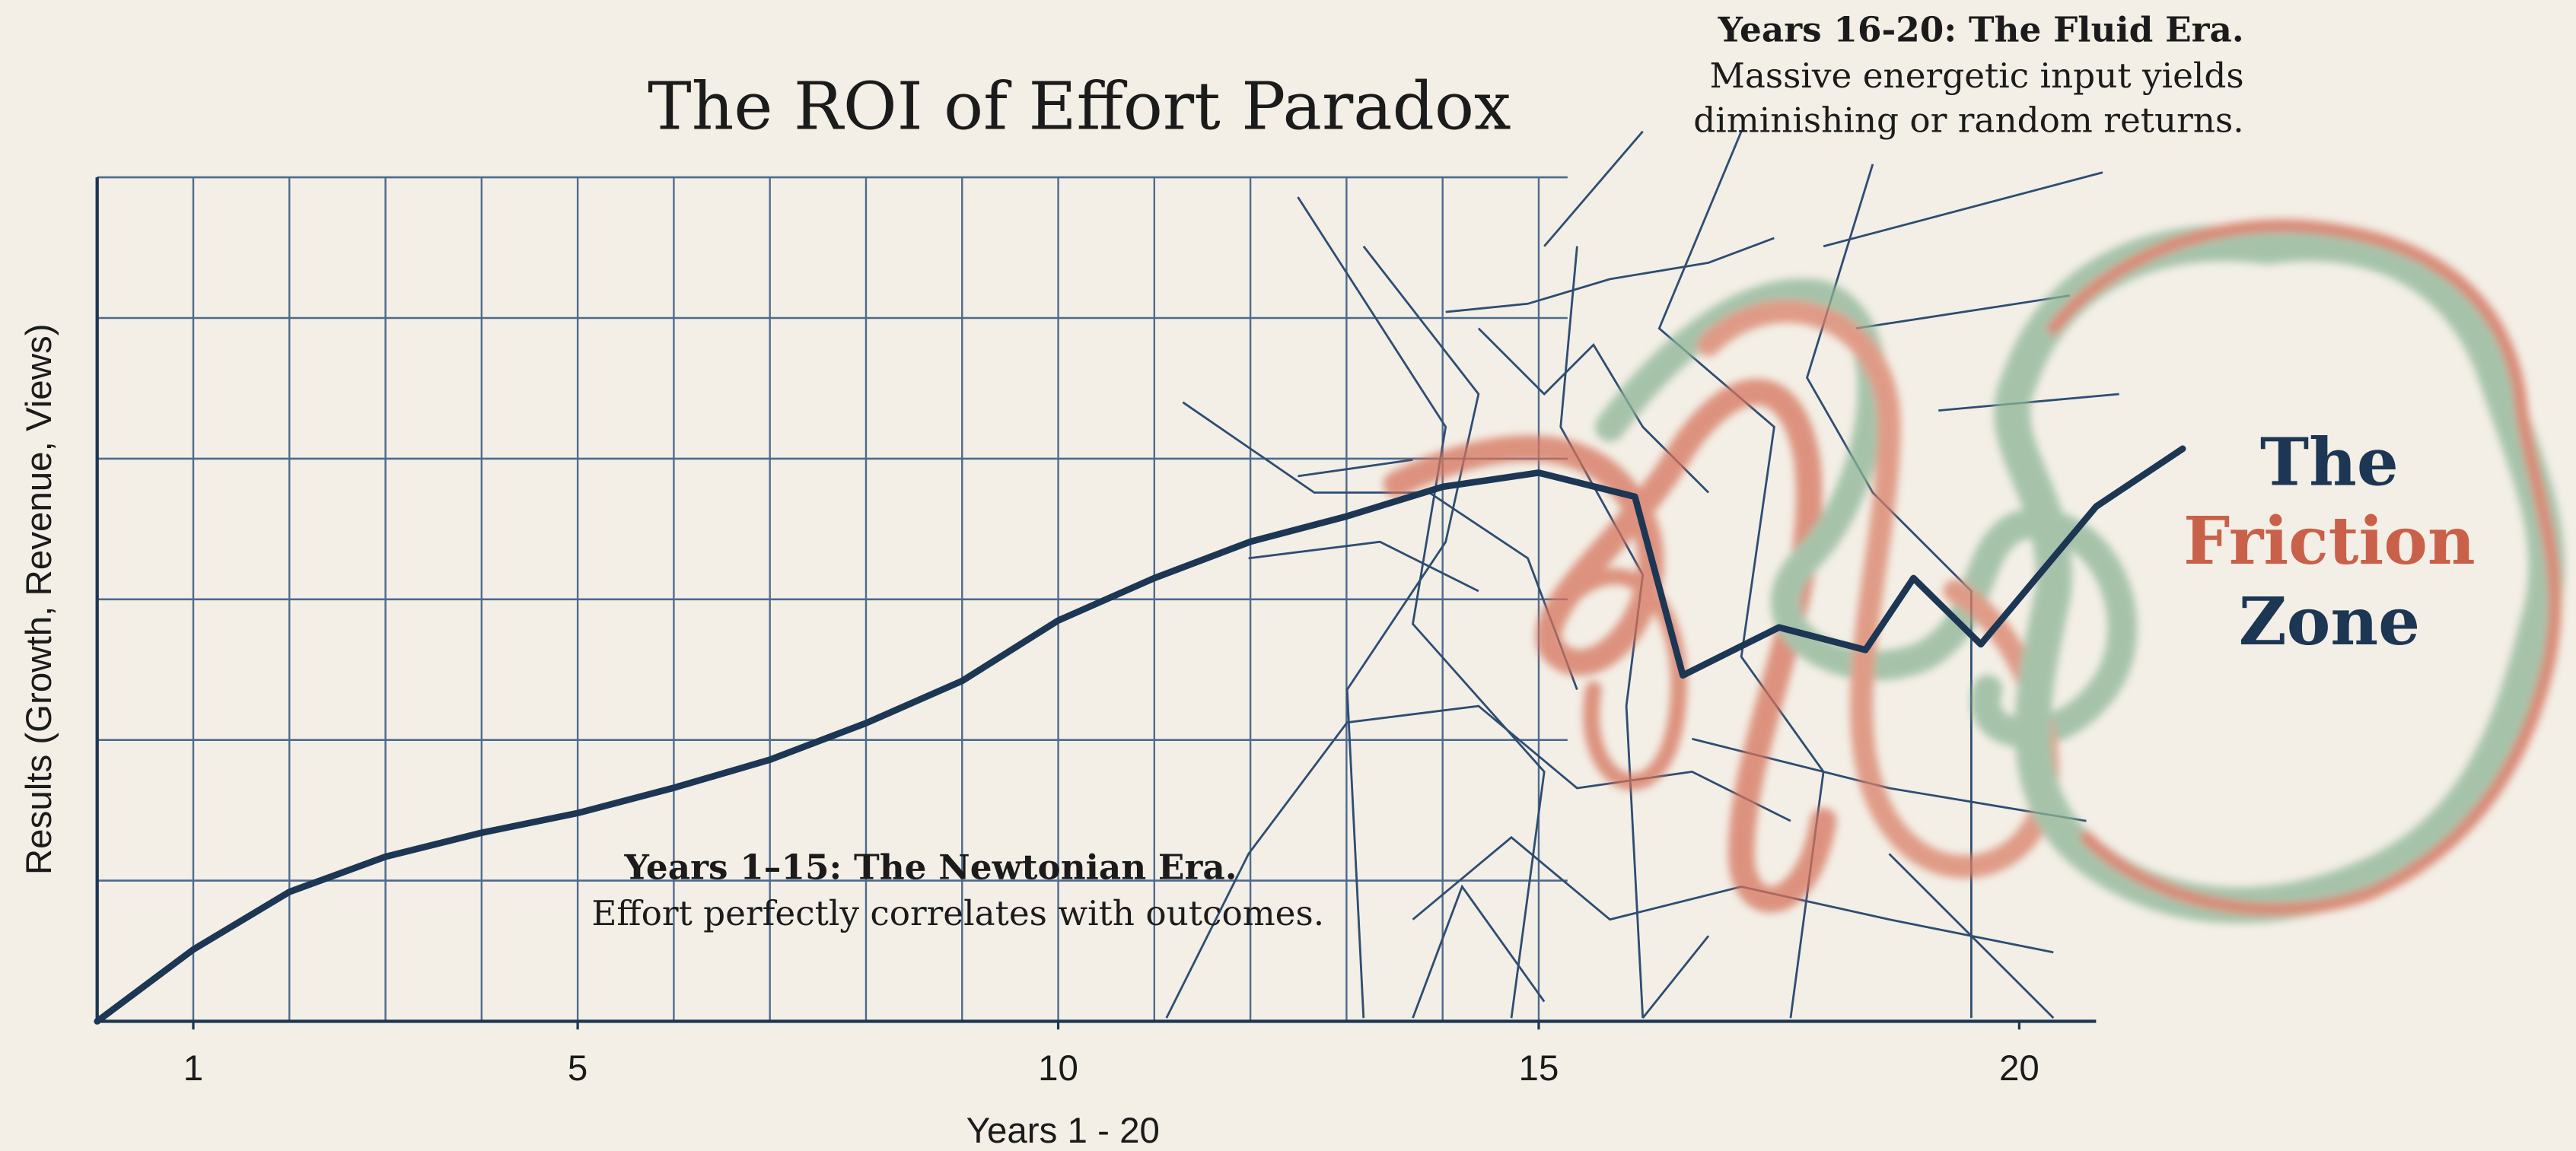 The height and width of the screenshot is (1151, 2576). What do you see at coordinates (2329, 622) in the screenshot?
I see `zone-label: Zone` at bounding box center [2329, 622].